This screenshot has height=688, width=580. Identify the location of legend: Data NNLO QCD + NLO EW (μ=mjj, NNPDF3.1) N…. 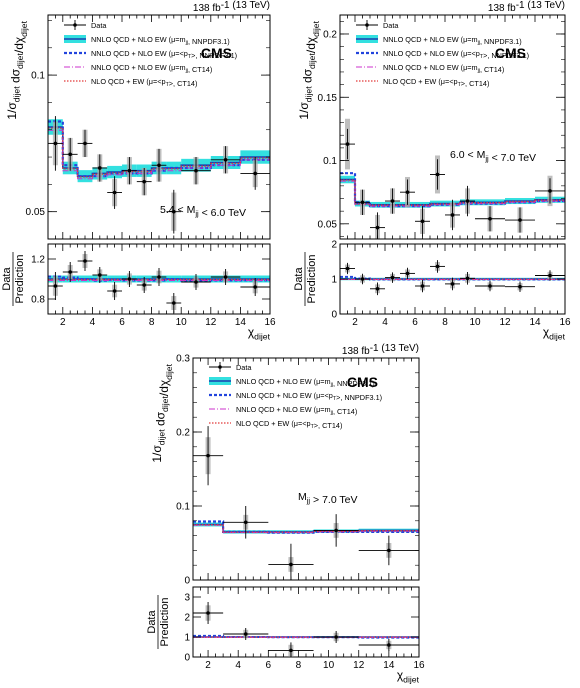
(150, 54).